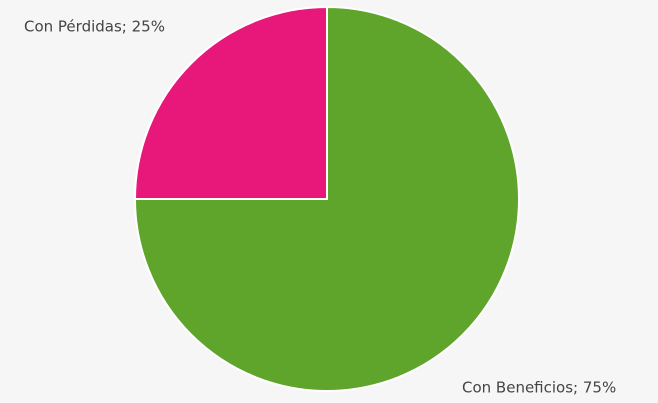 The width and height of the screenshot is (658, 403). Describe the element at coordinates (94, 27) in the screenshot. I see `data-label: Con Pérdidas; 25%` at that location.